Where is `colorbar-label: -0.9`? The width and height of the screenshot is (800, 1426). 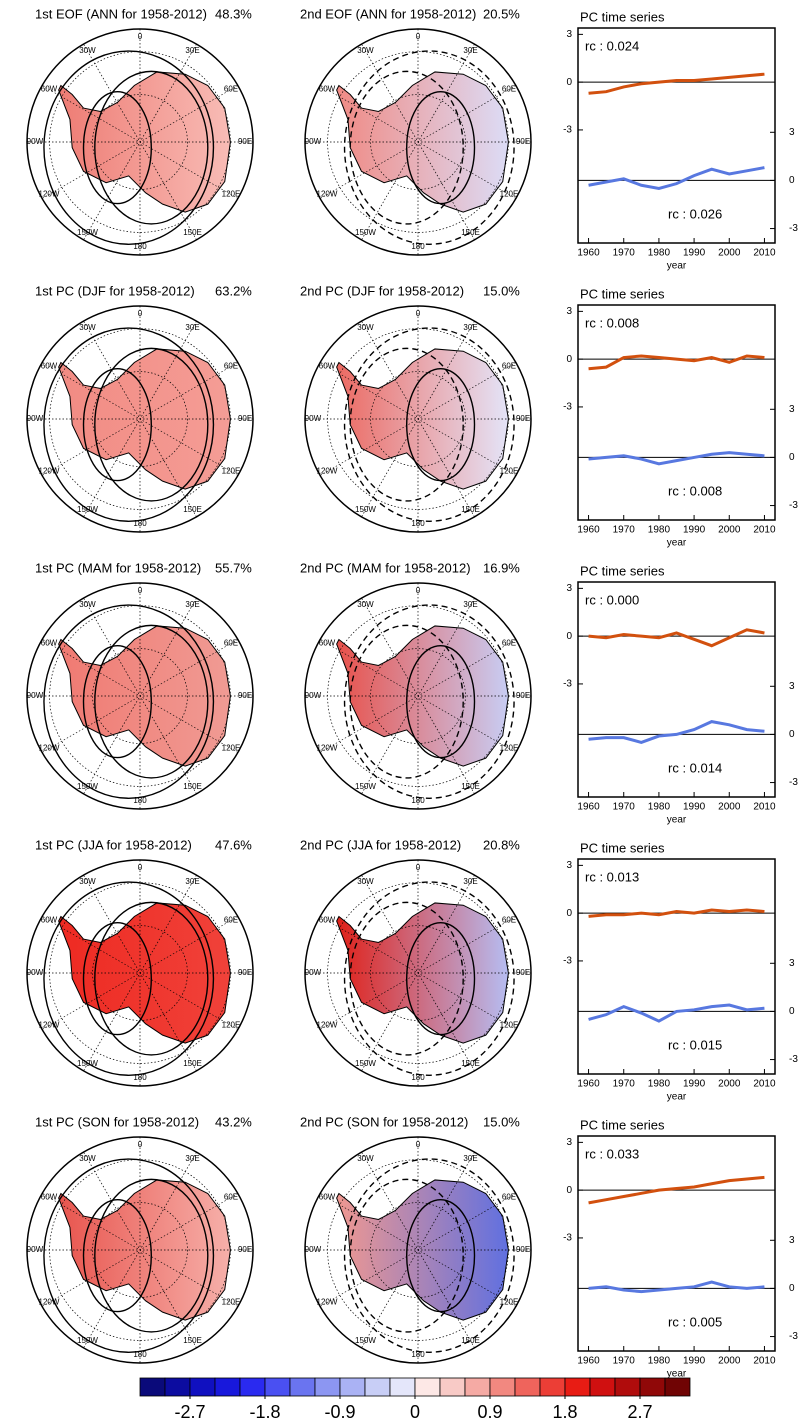 colorbar-label: -0.9 is located at coordinates (339, 1412).